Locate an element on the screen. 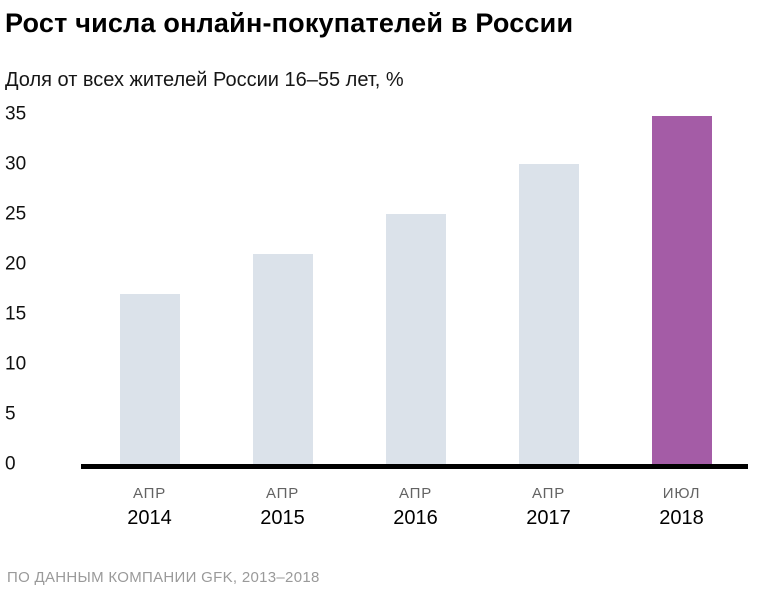 This screenshot has height=594, width=760. y-tick-5: 5 is located at coordinates (10, 414).